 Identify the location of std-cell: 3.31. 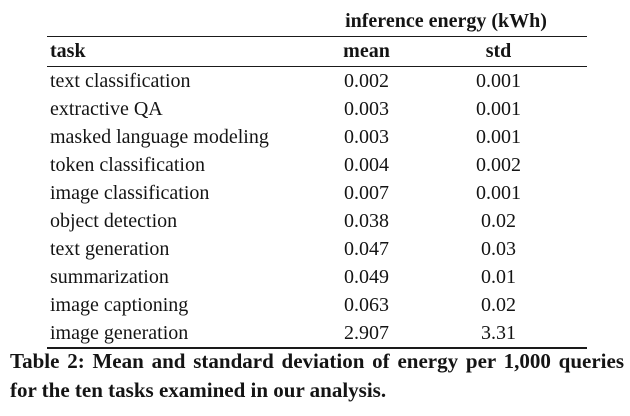
(507, 334).